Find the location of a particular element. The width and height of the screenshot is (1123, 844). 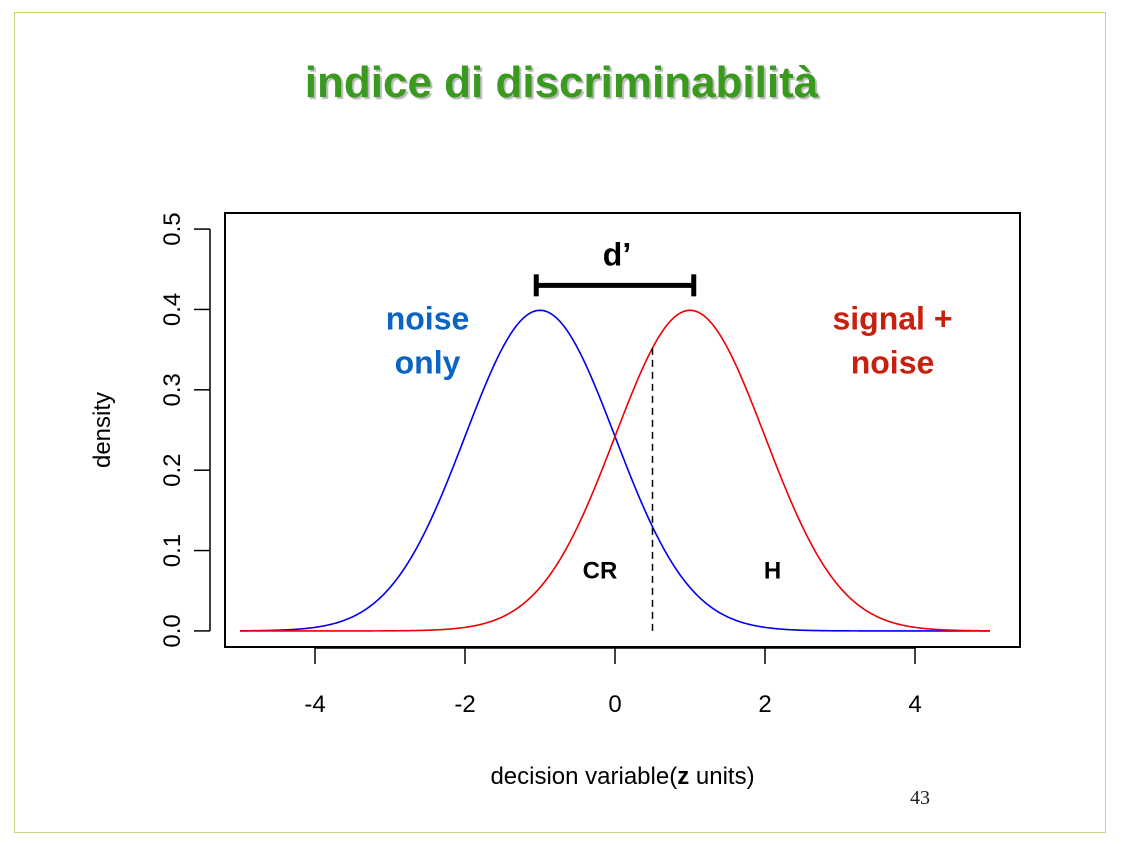

x-tick-label: 4 is located at coordinates (914, 704).